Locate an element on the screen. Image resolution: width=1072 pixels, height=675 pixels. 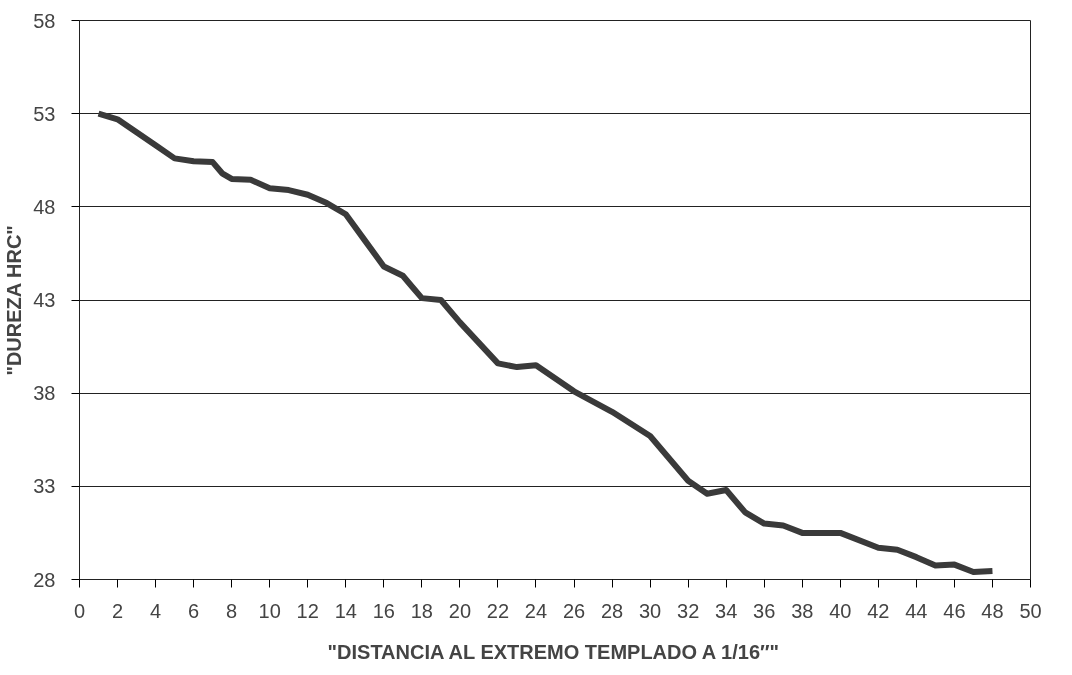
x-tick-label: 30 is located at coordinates (650, 610).